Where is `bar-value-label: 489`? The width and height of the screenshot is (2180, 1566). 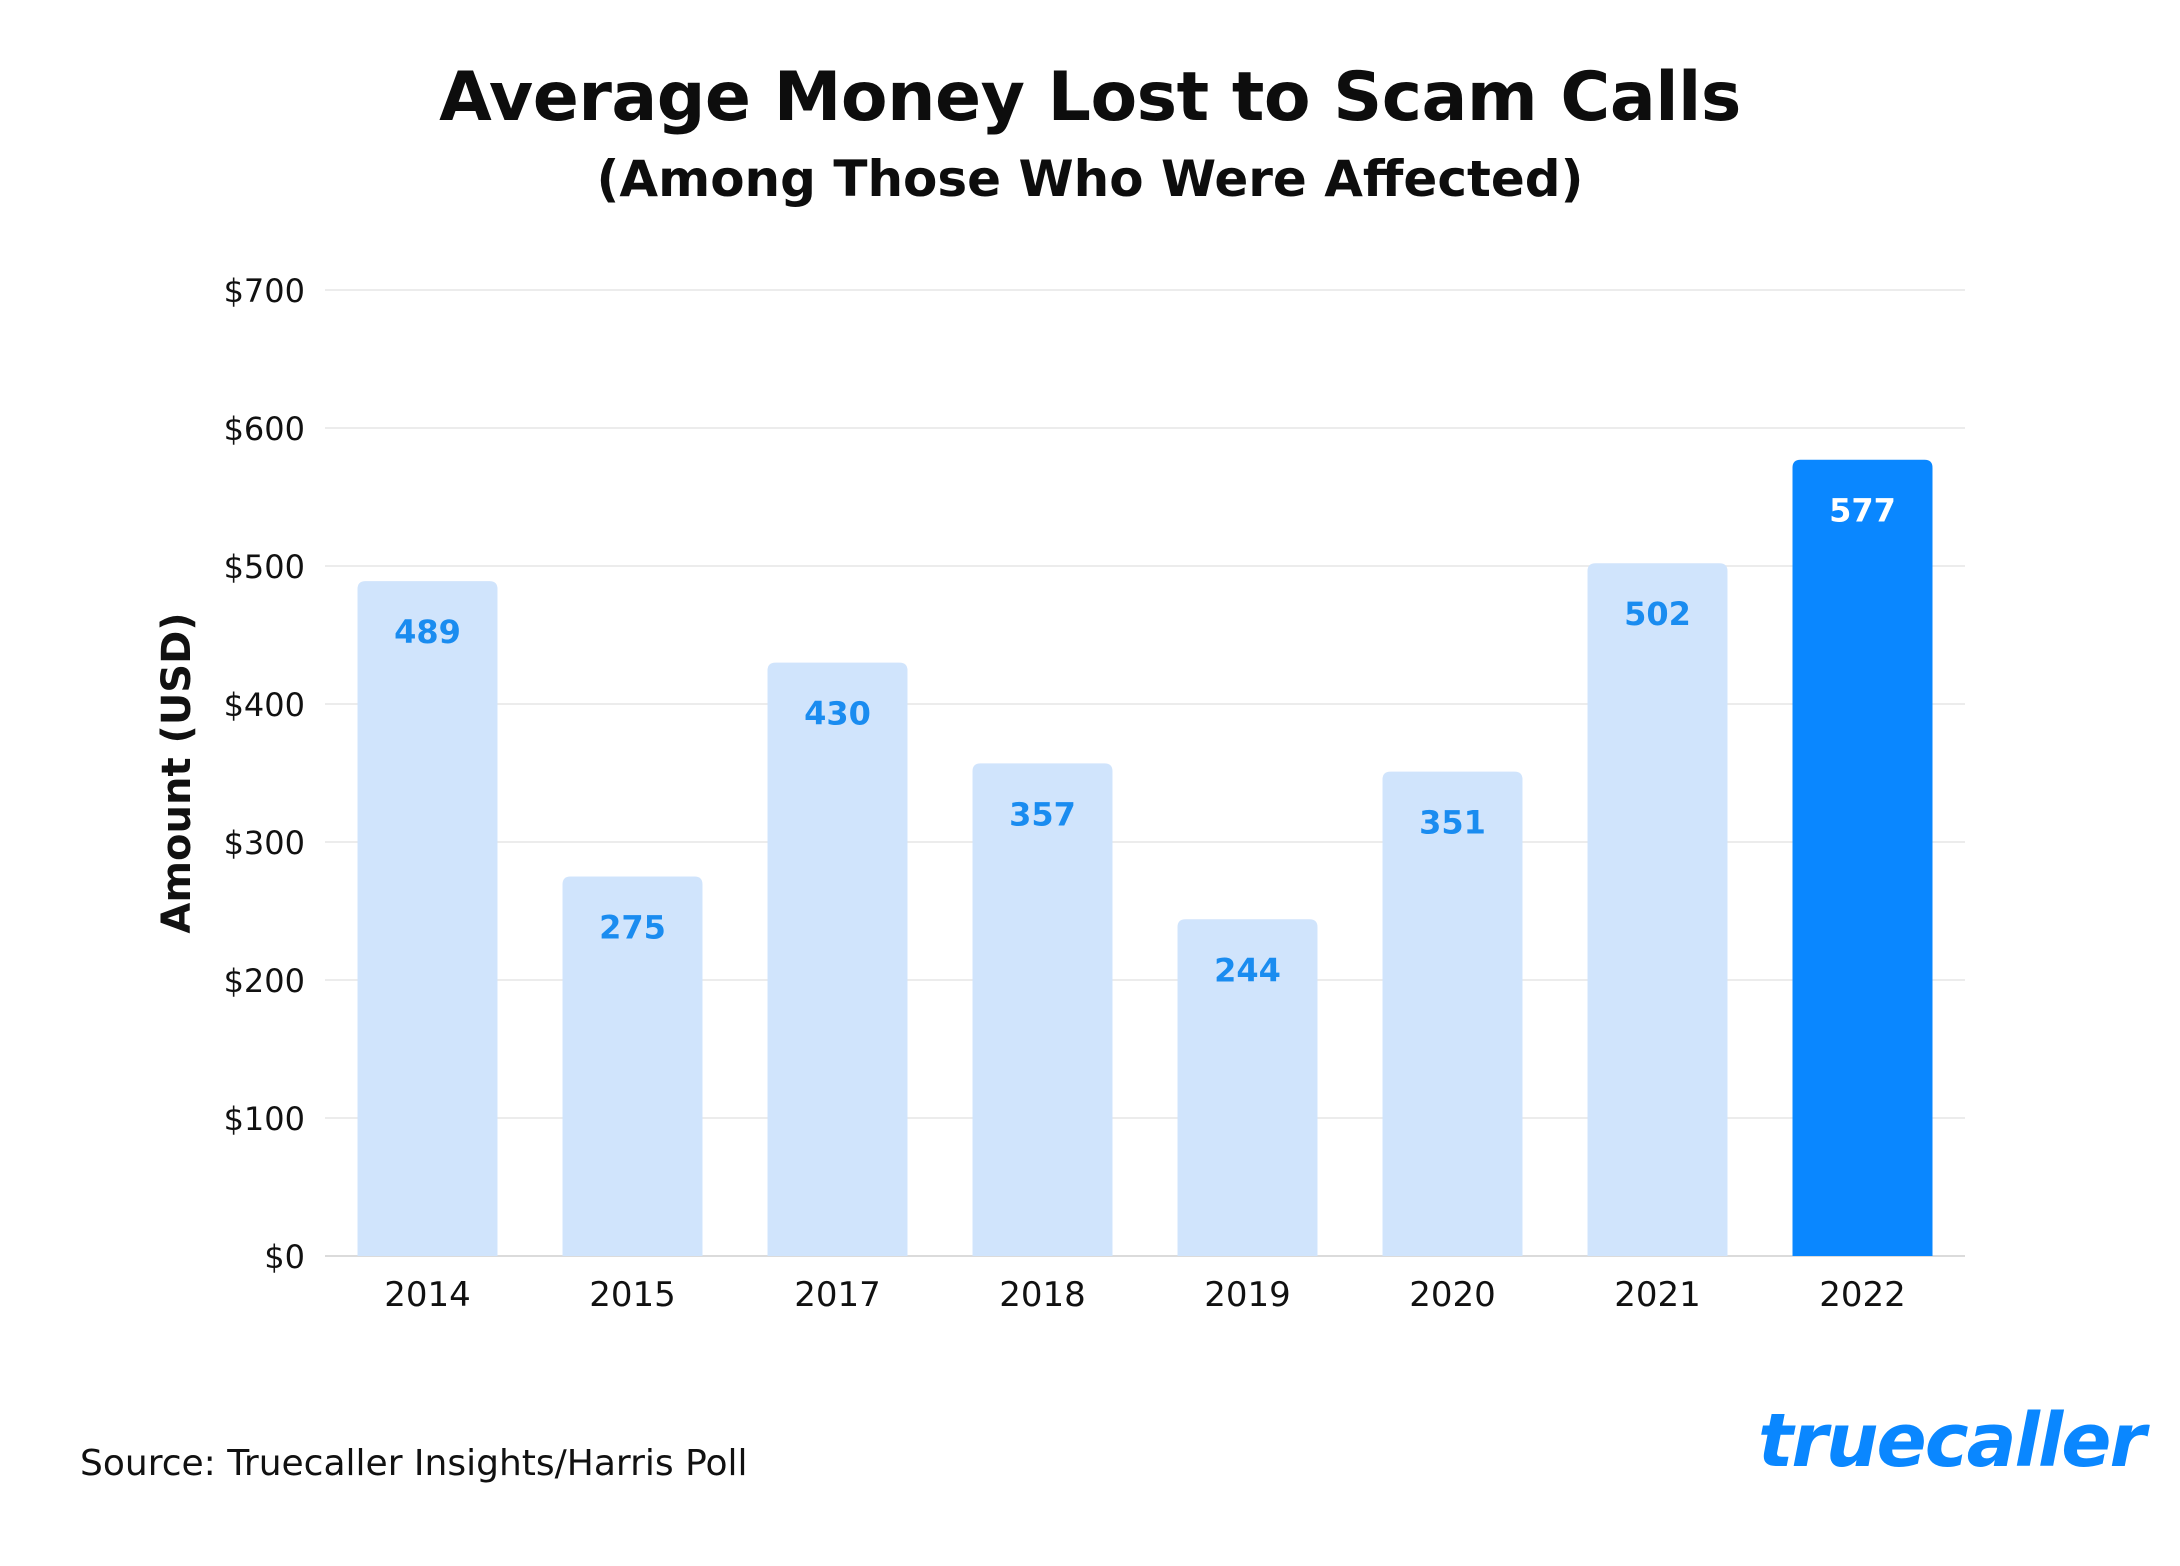 bar-value-label: 489 is located at coordinates (427, 632).